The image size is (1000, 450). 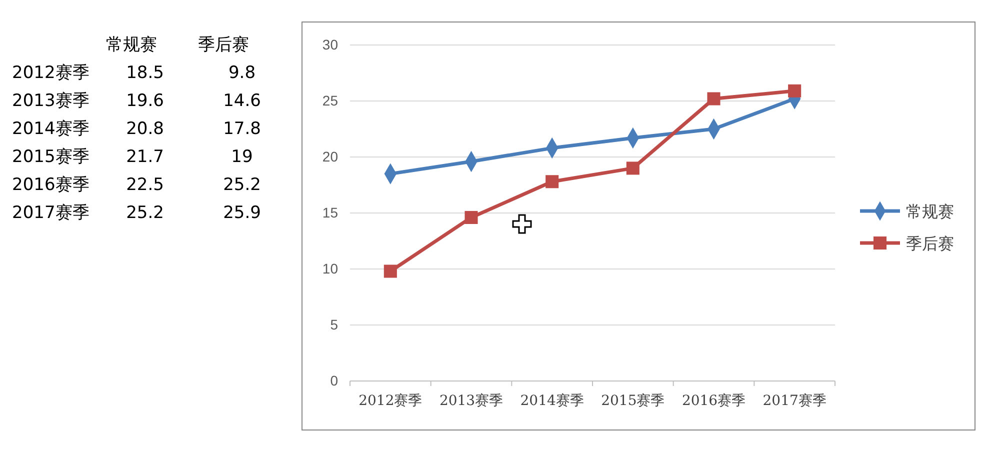 What do you see at coordinates (552, 400) in the screenshot?
I see `x-tick-label: 2014赛季` at bounding box center [552, 400].